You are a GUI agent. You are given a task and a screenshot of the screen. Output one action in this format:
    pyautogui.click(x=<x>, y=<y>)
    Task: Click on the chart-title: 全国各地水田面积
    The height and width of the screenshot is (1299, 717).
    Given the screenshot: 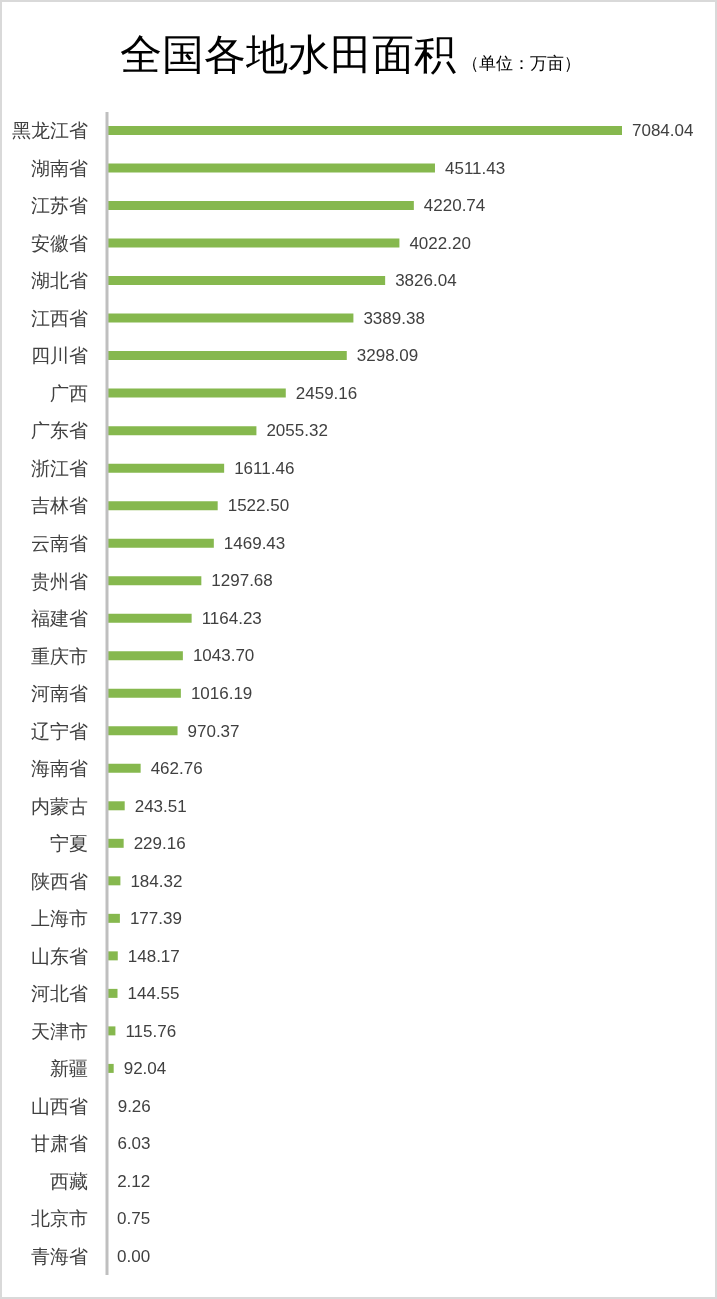 What is the action you would take?
    pyautogui.click(x=288, y=54)
    